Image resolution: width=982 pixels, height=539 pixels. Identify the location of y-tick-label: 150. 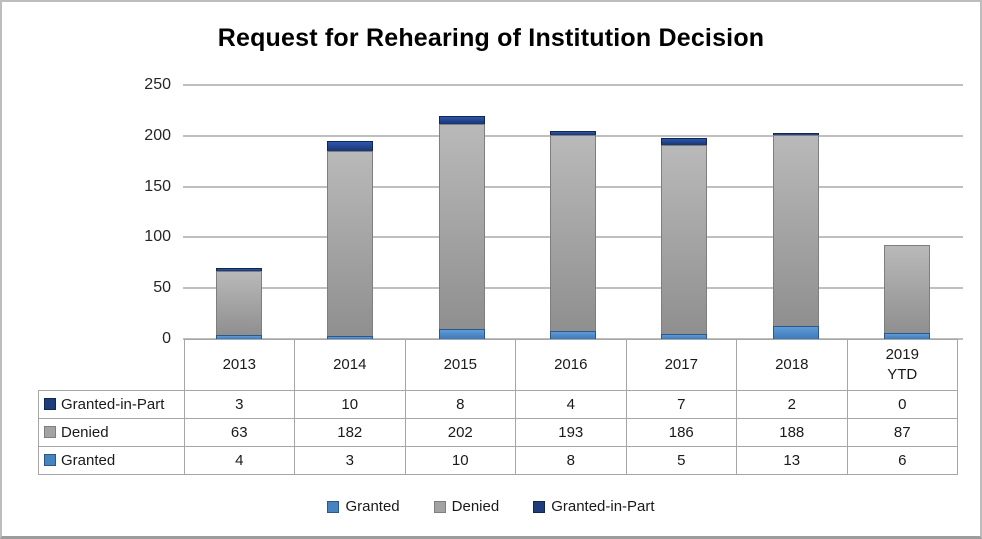
(157, 186).